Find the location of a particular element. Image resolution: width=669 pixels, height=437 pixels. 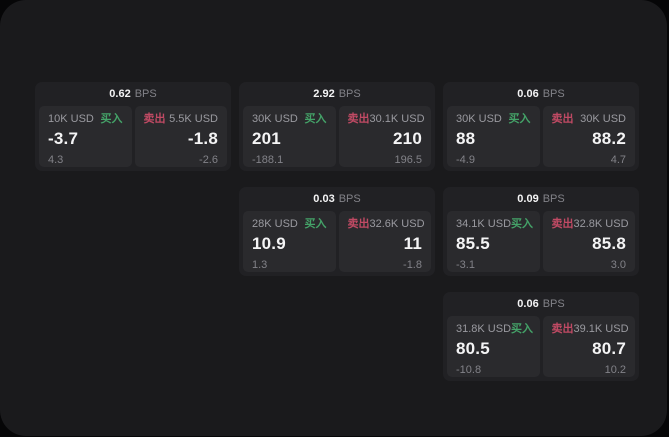

buy-amount: 31.8K USD is located at coordinates (484, 329).